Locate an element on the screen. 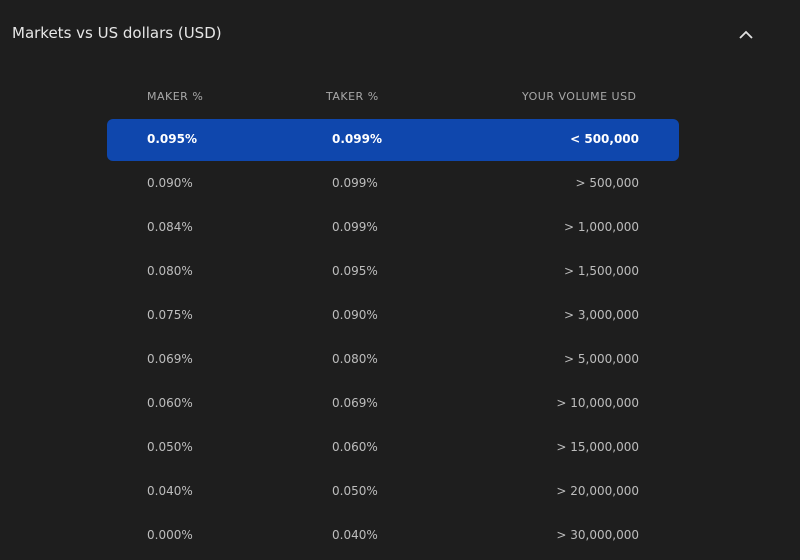 The height and width of the screenshot is (560, 800). table-cell: > 1,000,000 is located at coordinates (601, 227).